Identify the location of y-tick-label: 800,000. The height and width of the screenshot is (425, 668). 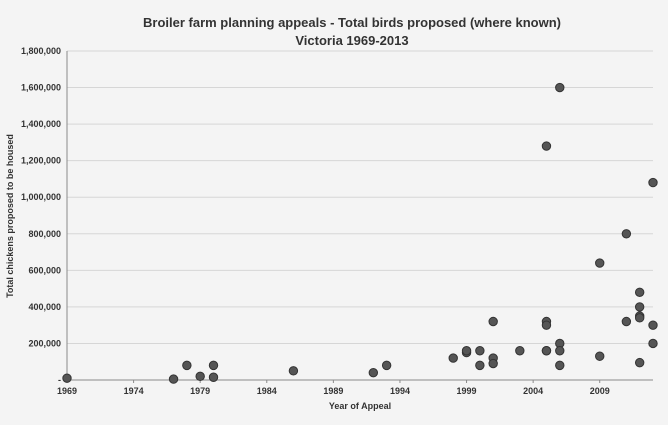
(44, 234).